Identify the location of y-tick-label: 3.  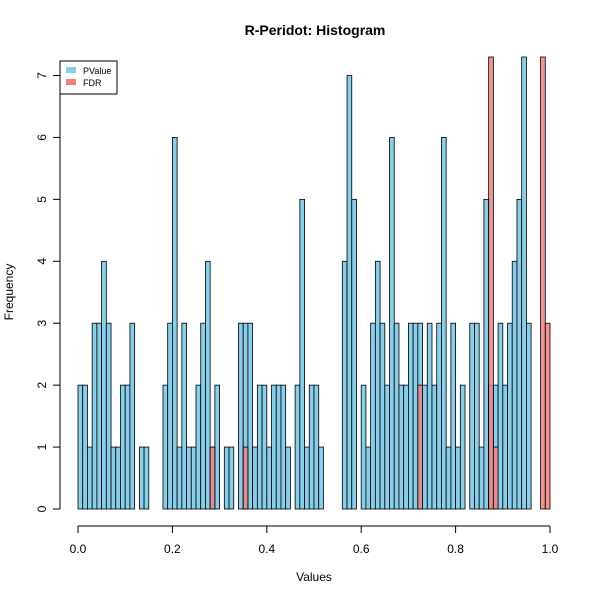
(42, 323).